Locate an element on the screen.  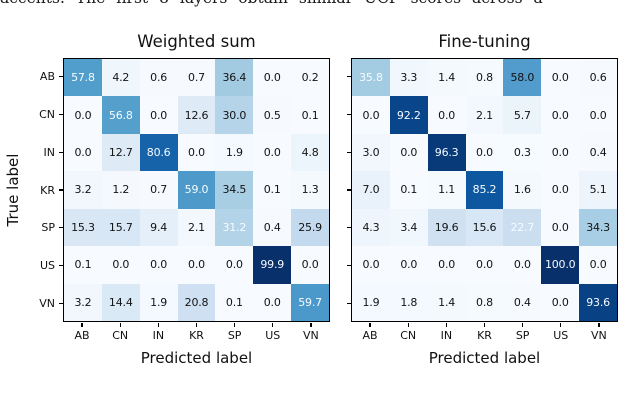
matrix-cell: 0.2 is located at coordinates (310, 78).